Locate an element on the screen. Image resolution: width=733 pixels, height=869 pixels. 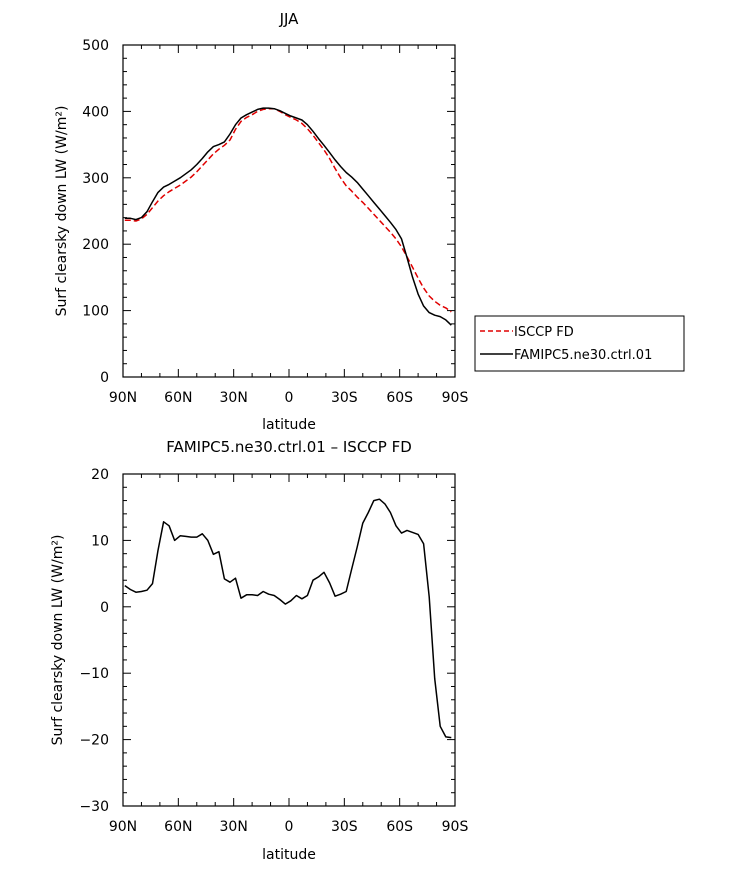
x-tick-label-bottom: 0 is located at coordinates (289, 827).